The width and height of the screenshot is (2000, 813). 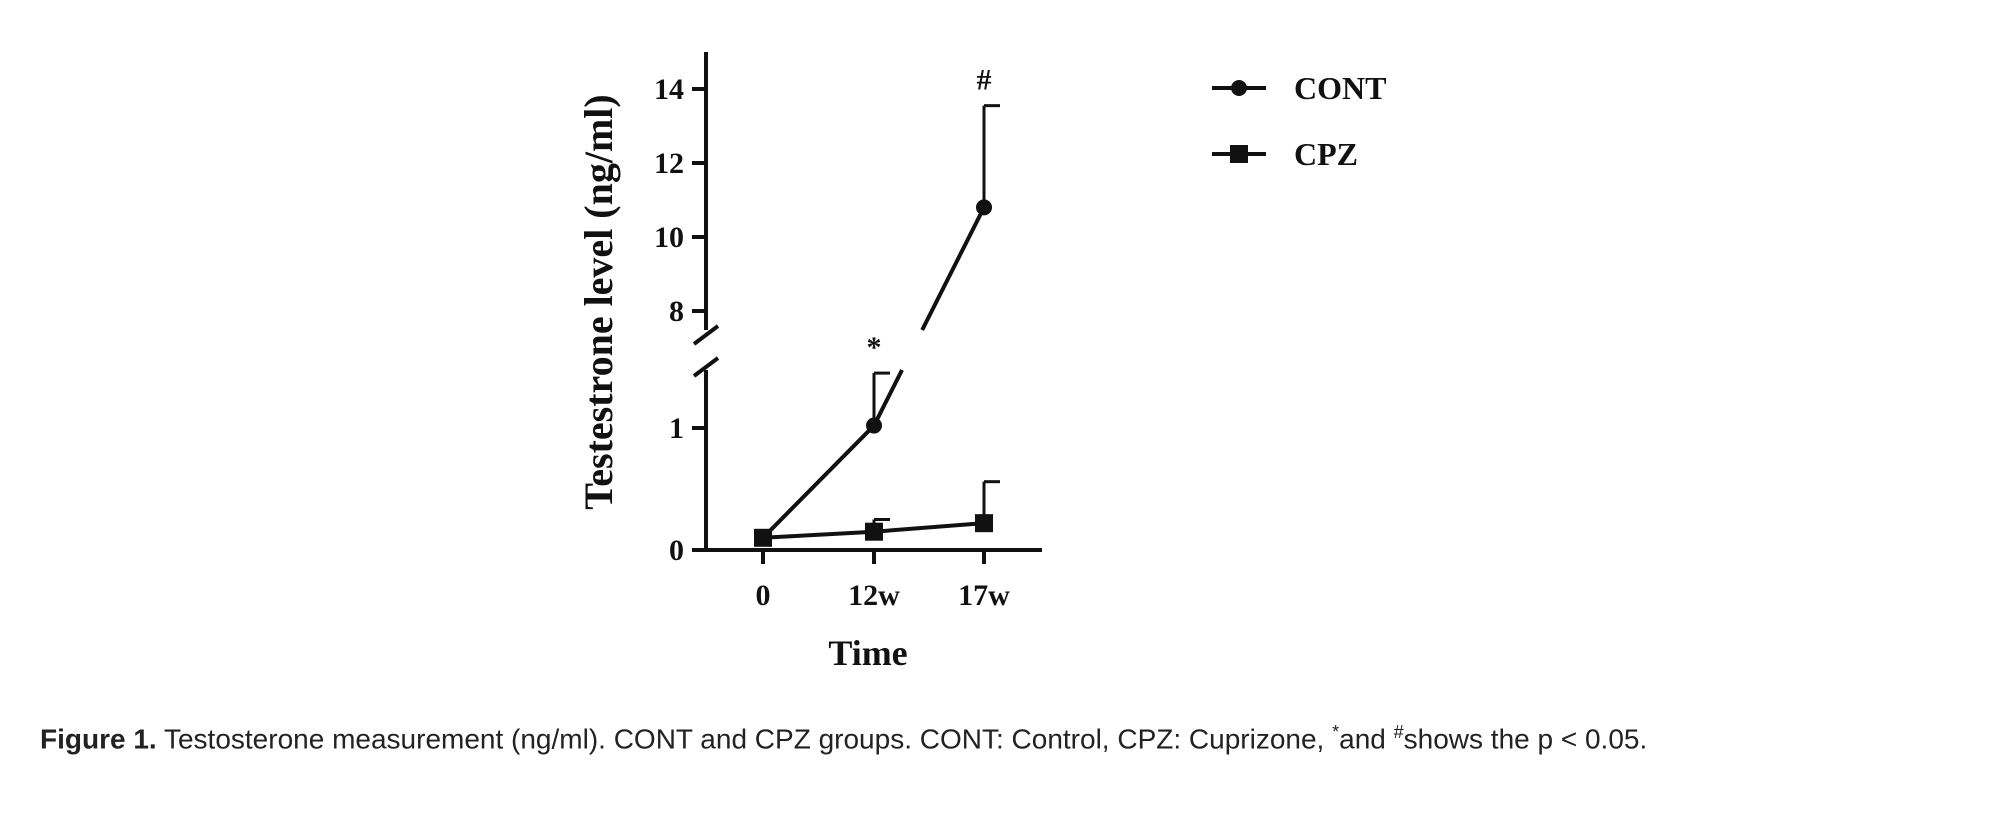 What do you see at coordinates (669, 163) in the screenshot?
I see `y-tick-label: 12` at bounding box center [669, 163].